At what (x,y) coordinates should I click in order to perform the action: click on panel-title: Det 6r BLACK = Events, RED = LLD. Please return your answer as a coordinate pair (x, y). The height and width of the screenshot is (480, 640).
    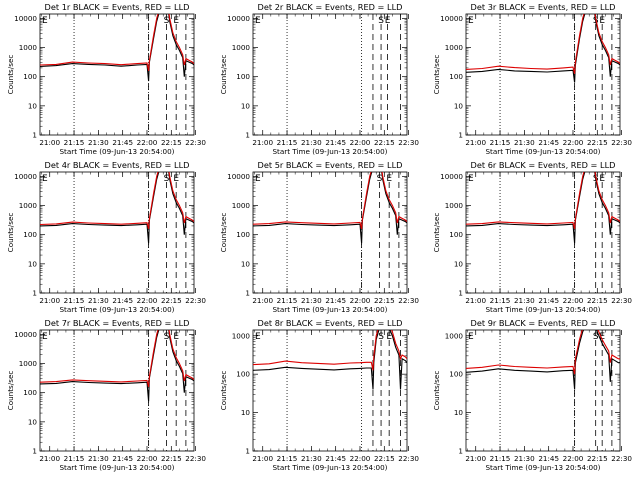
    Looking at the image, I should click on (543, 165).